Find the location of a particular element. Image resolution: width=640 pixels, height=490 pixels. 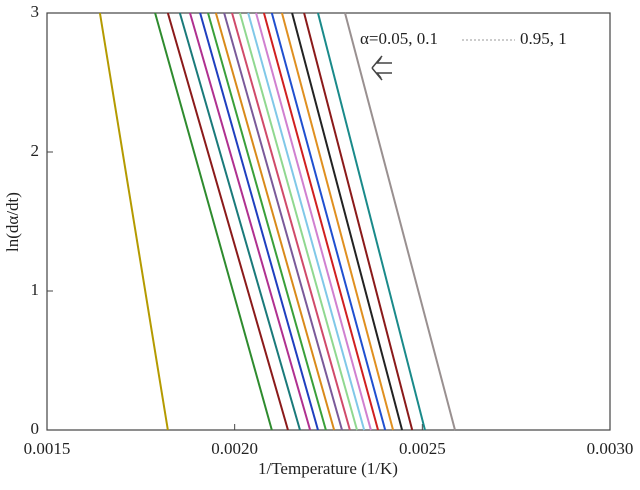

y-tick-label: 0 is located at coordinates (35, 428).